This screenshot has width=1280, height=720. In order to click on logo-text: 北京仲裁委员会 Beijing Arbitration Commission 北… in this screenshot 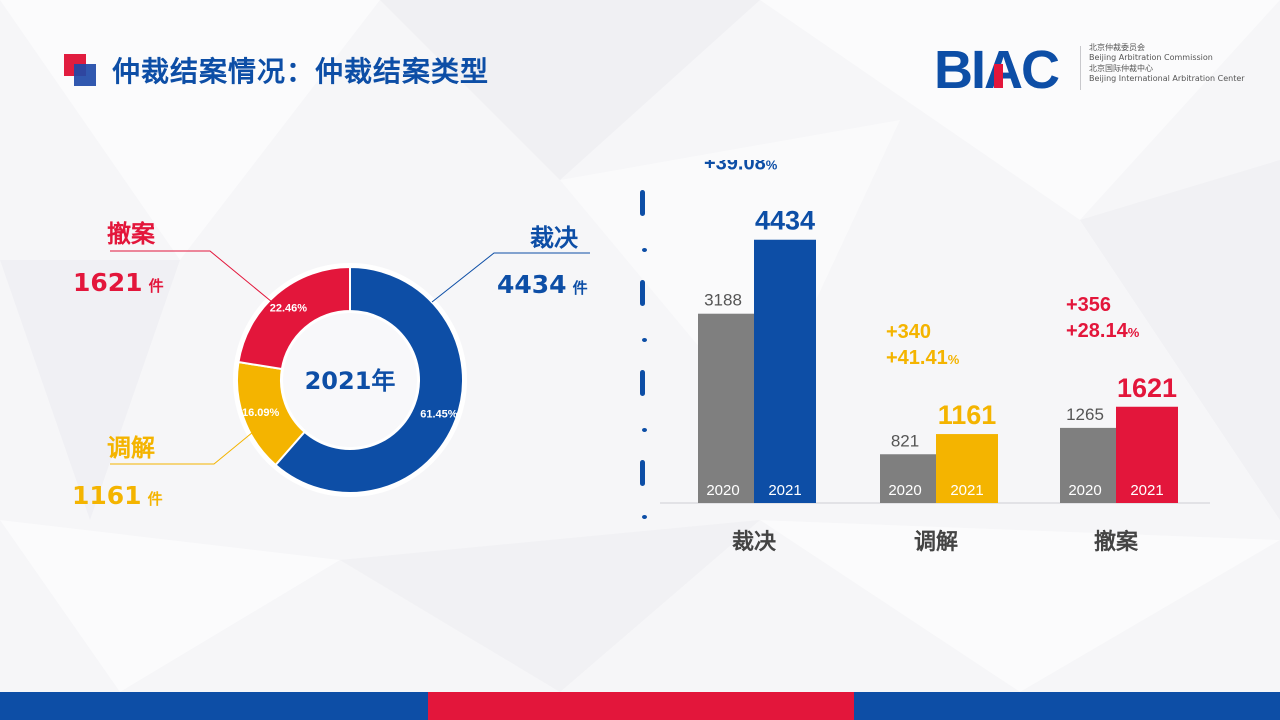, I will do `click(1167, 63)`.